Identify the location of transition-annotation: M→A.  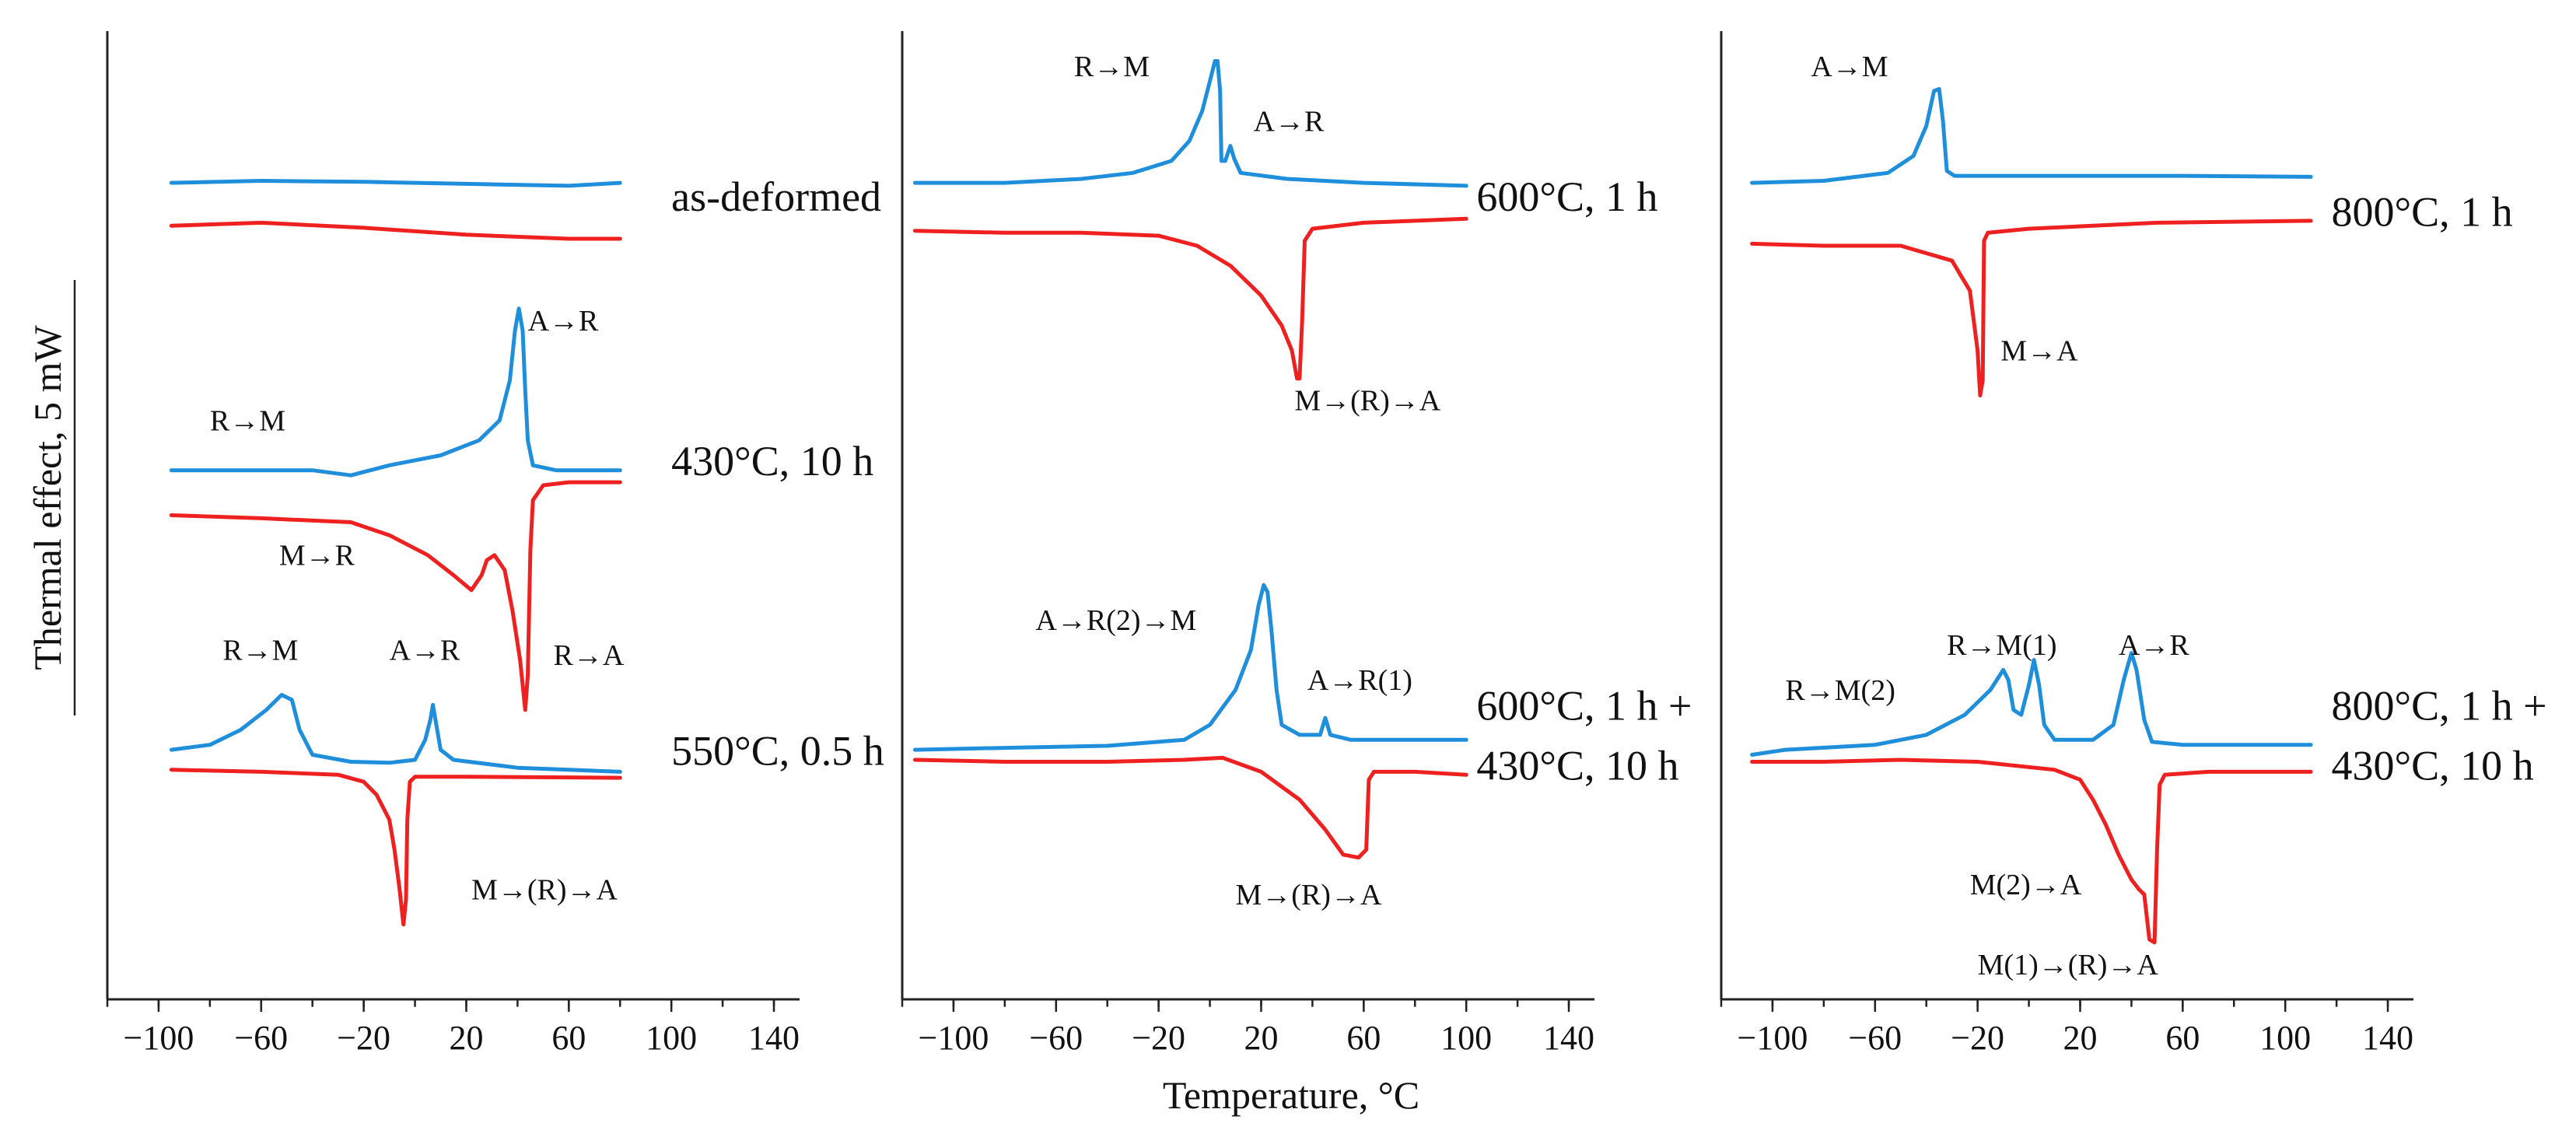
(2039, 351).